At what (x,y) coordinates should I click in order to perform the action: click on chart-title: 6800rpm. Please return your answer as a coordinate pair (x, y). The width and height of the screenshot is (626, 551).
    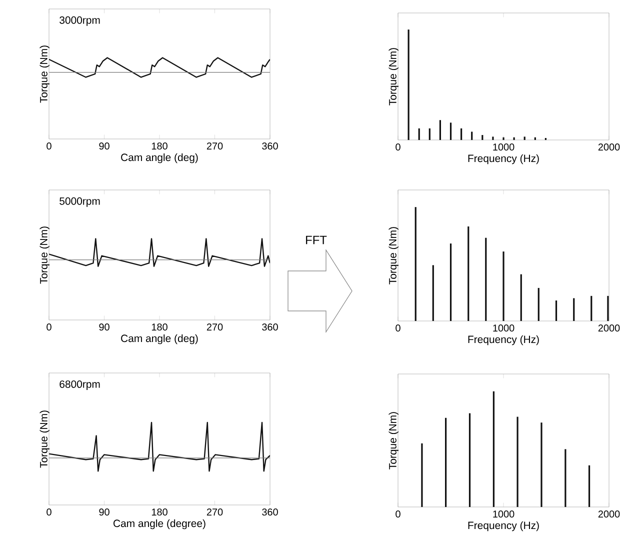
    Looking at the image, I should click on (80, 385).